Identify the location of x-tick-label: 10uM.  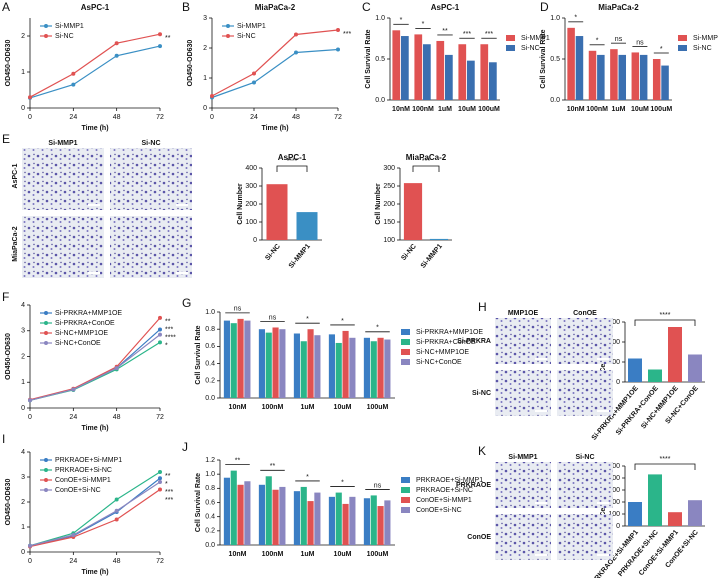
(343, 554).